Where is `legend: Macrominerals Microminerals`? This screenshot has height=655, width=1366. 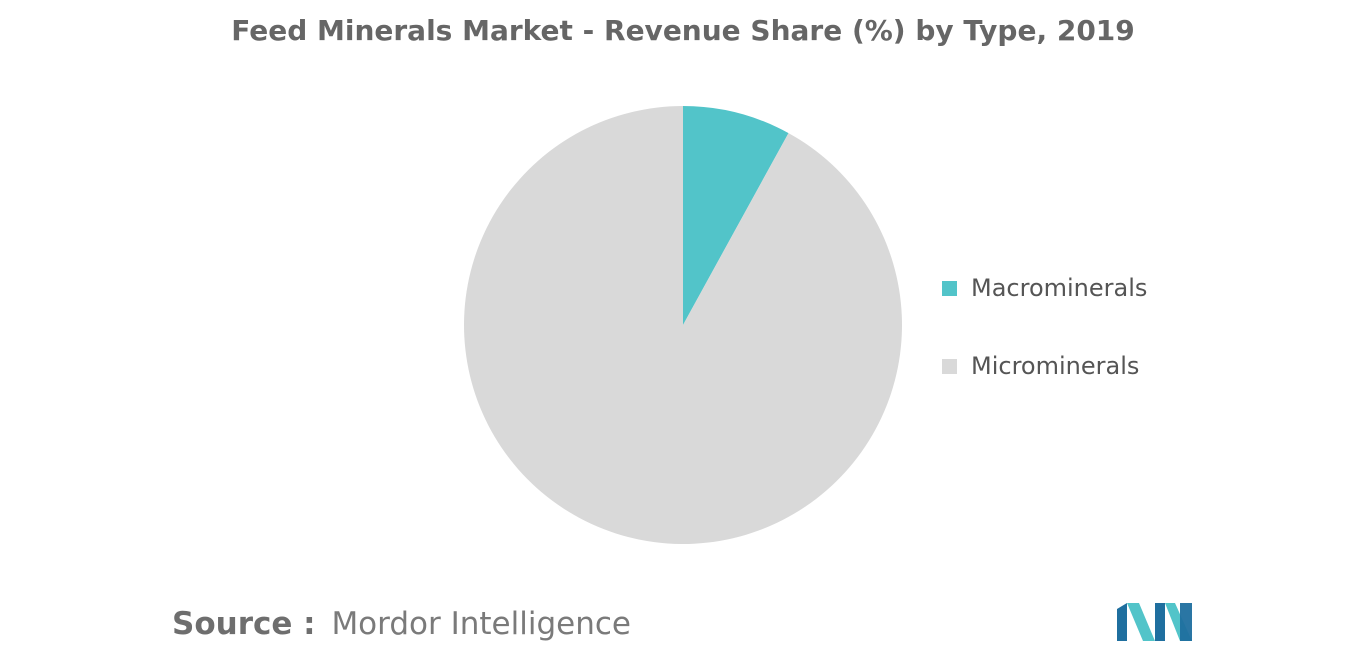
legend: Macrominerals Microminerals is located at coordinates (1044, 348).